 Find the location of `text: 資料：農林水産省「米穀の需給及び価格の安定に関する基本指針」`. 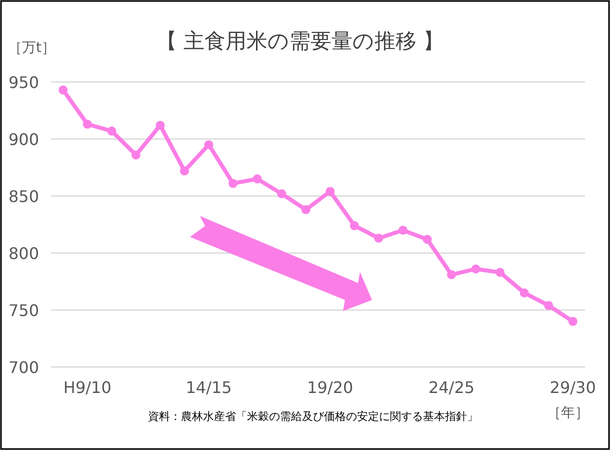

text: 資料：農林水産省「米穀の需給及び価格の安定に関する基本指針」 is located at coordinates (313, 416).